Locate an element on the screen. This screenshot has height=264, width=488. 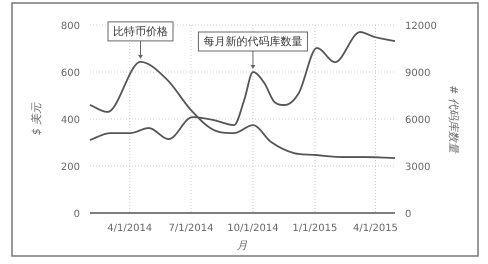
x-tick-label: 1/1/2015 is located at coordinates (315, 228).